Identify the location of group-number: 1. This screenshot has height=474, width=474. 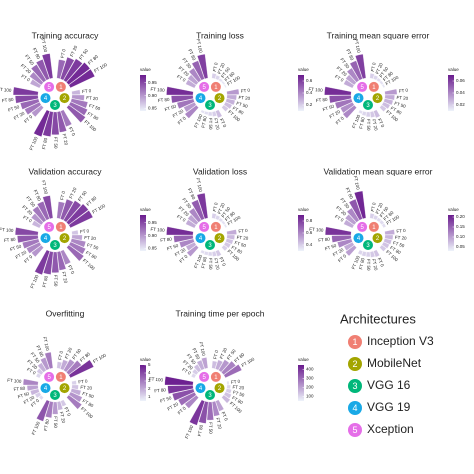
(216, 228).